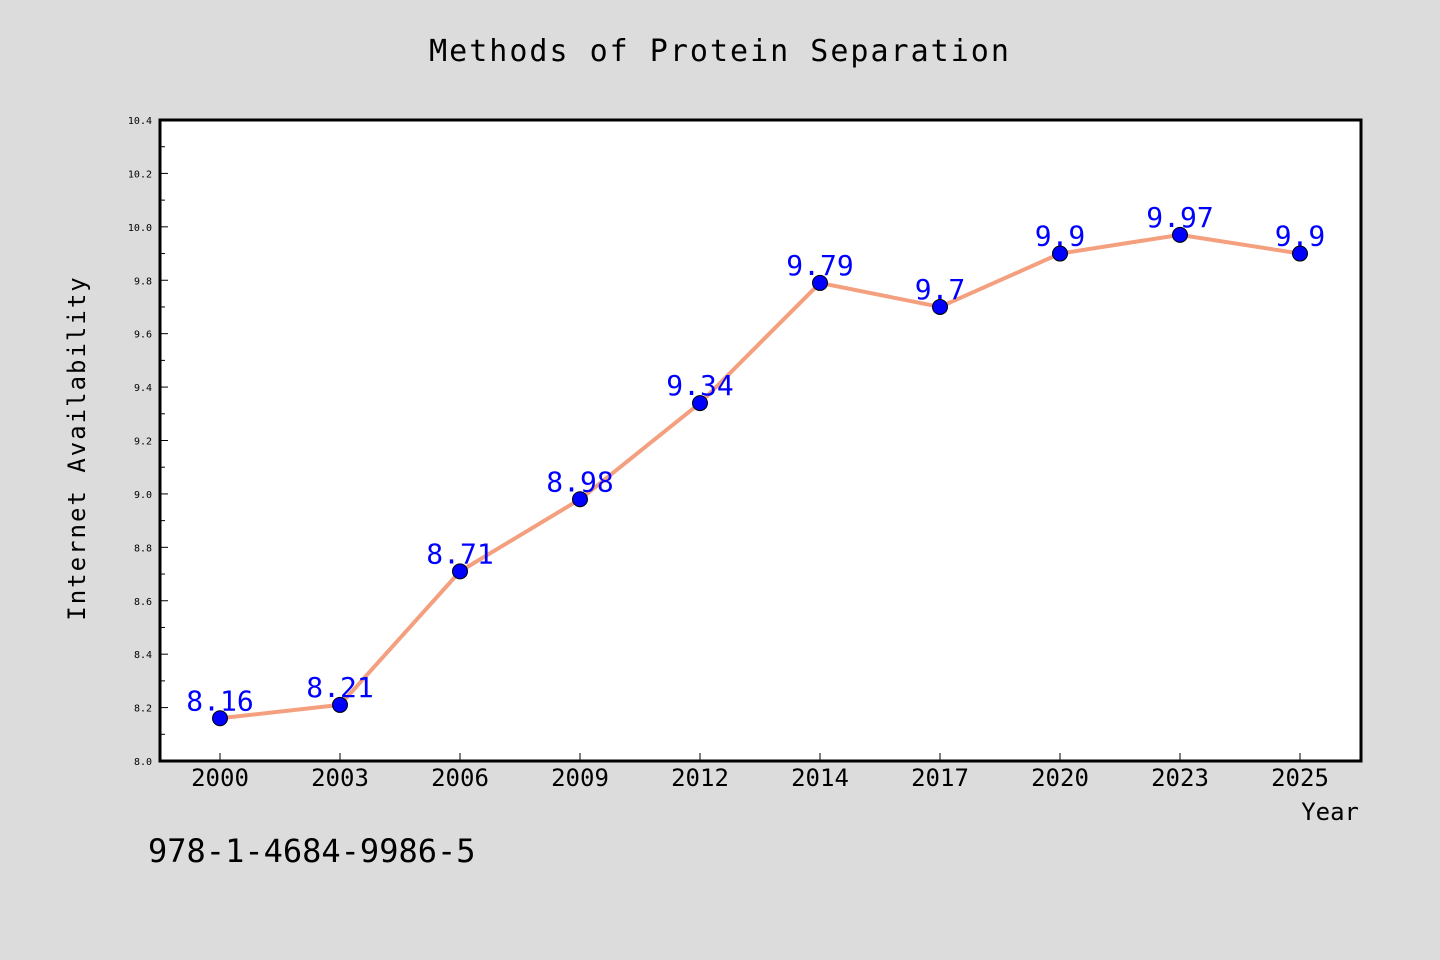 The width and height of the screenshot is (1440, 960). Describe the element at coordinates (143, 335) in the screenshot. I see `y-tick-label: 9.6` at that location.